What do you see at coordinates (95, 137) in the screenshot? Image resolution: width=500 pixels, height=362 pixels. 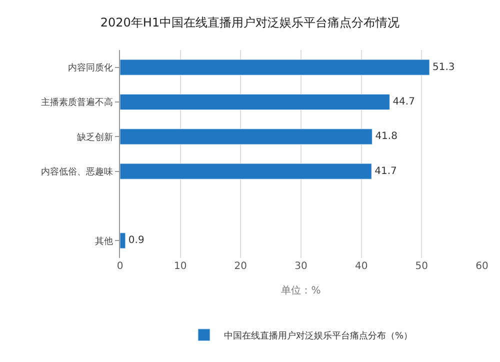 I see `y-tick-label: 缺乏创新` at bounding box center [95, 137].